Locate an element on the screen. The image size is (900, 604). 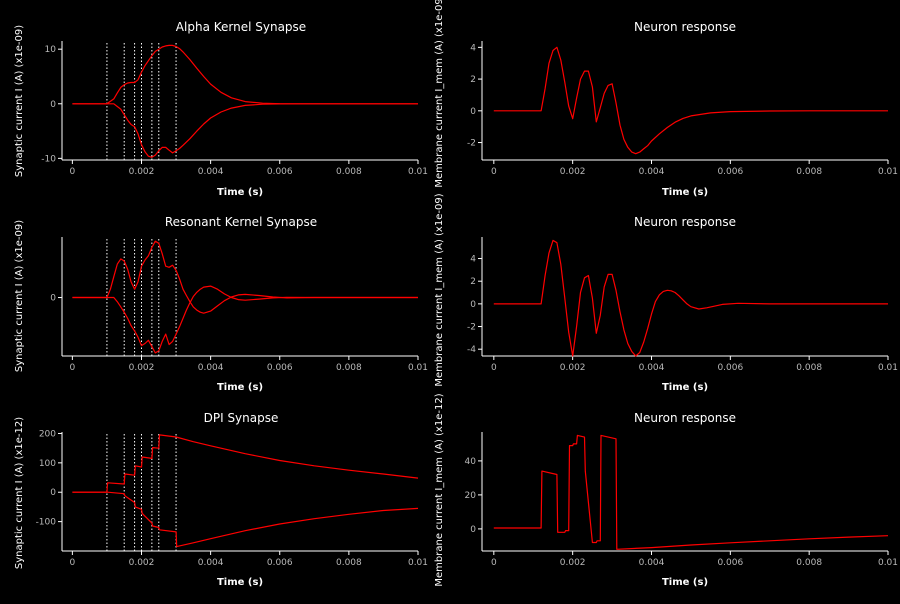
chart-title: Alpha Kernel Synapse is located at coordinates (241, 27).